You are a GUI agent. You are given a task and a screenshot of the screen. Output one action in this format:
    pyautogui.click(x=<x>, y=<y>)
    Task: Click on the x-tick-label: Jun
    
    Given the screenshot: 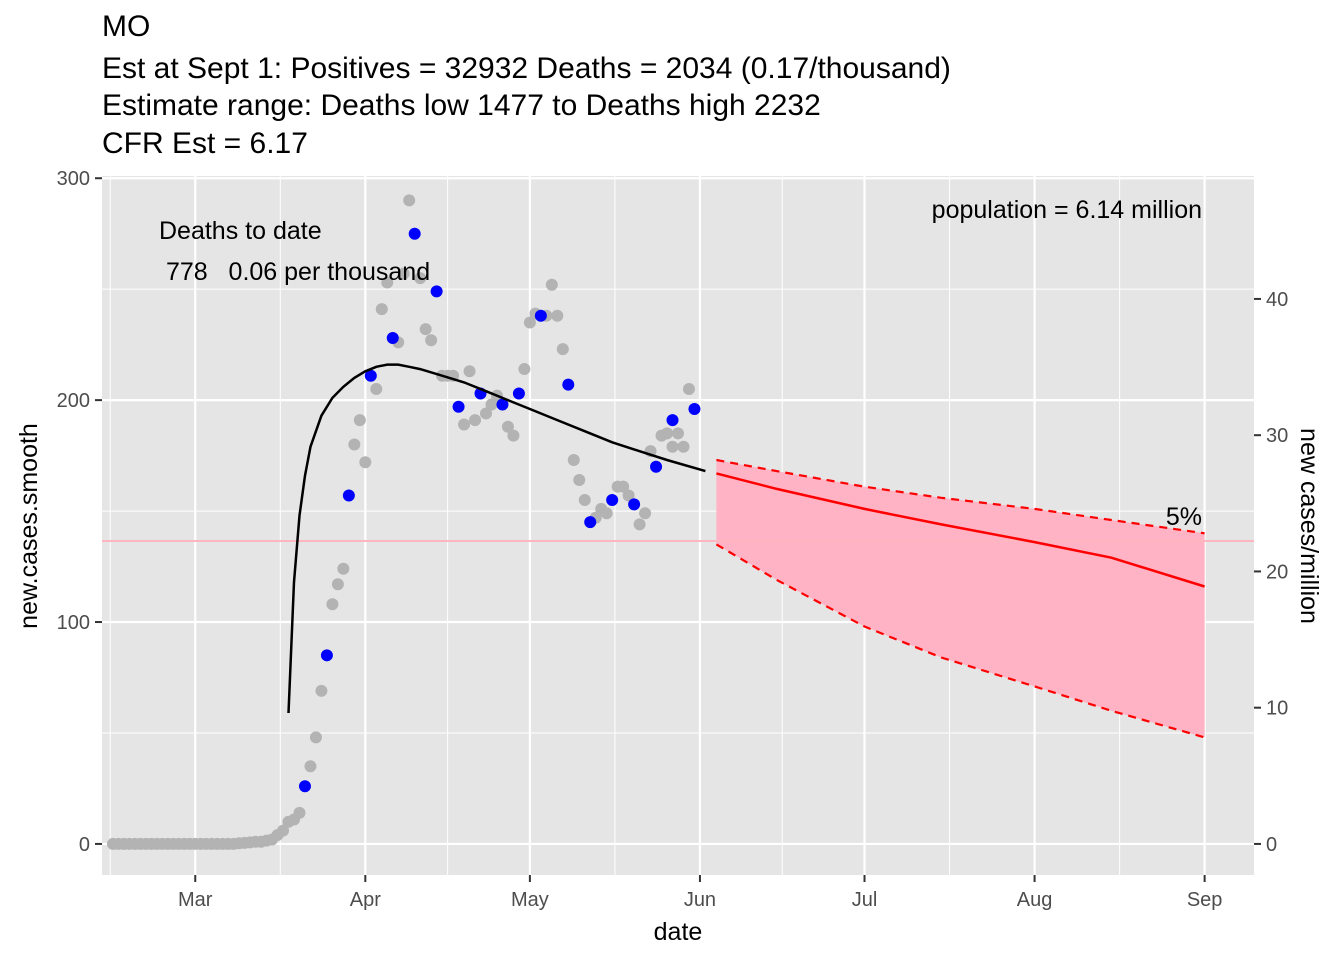 What is the action you would take?
    pyautogui.click(x=700, y=900)
    